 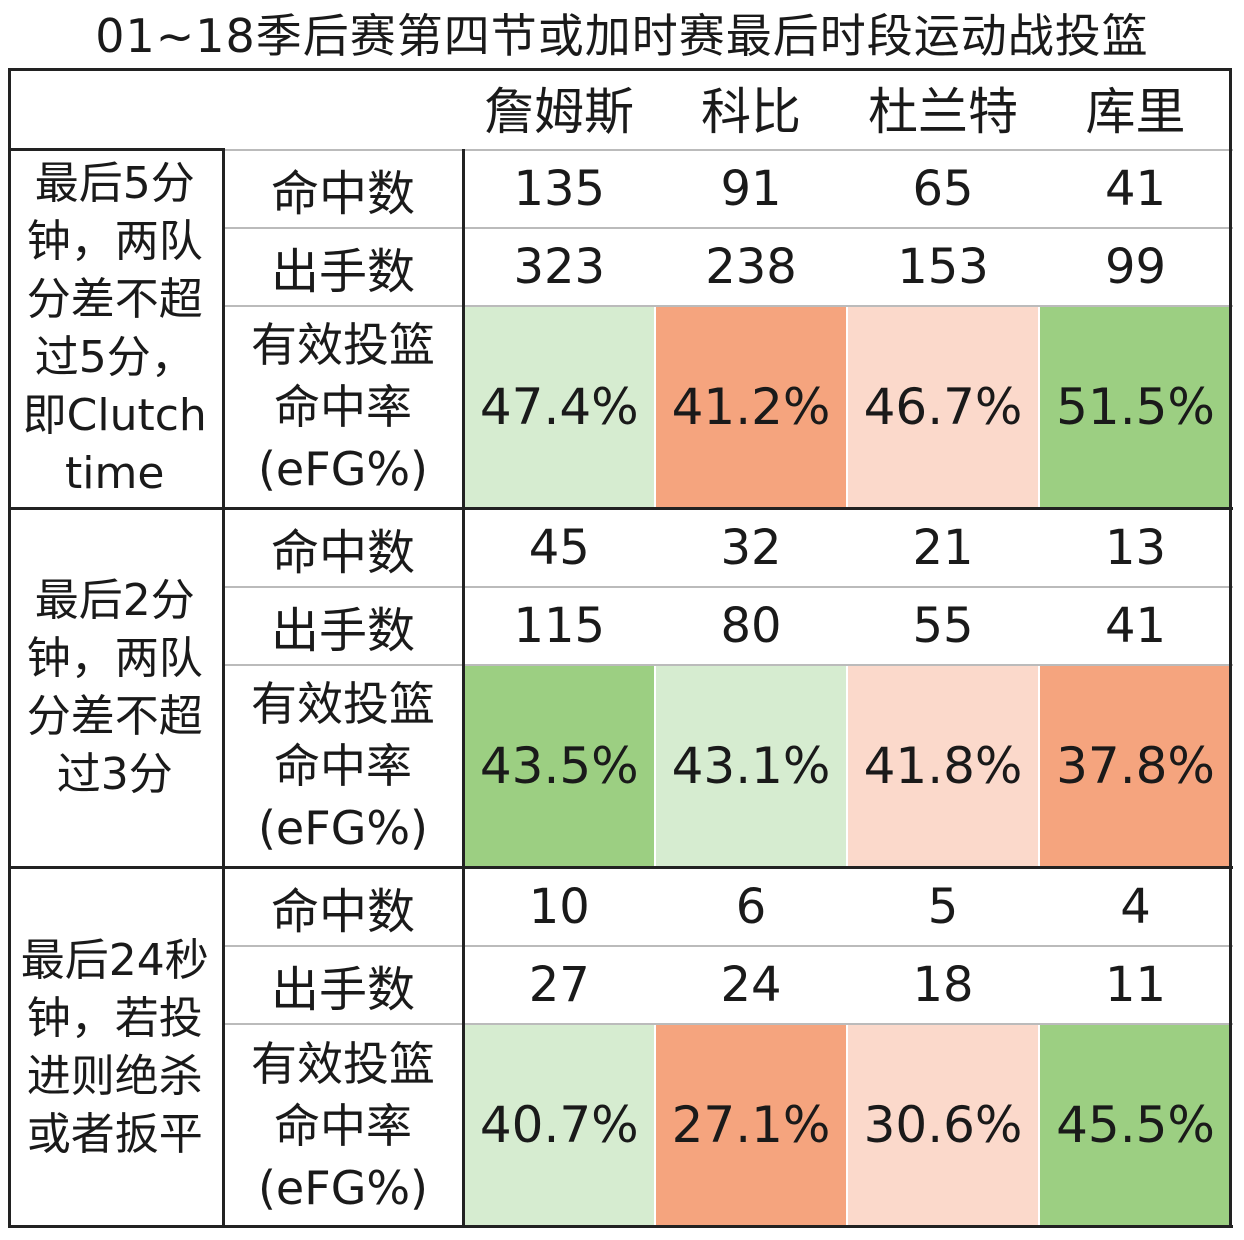 What do you see at coordinates (559, 267) in the screenshot?
I see `attempts-value: 323` at bounding box center [559, 267].